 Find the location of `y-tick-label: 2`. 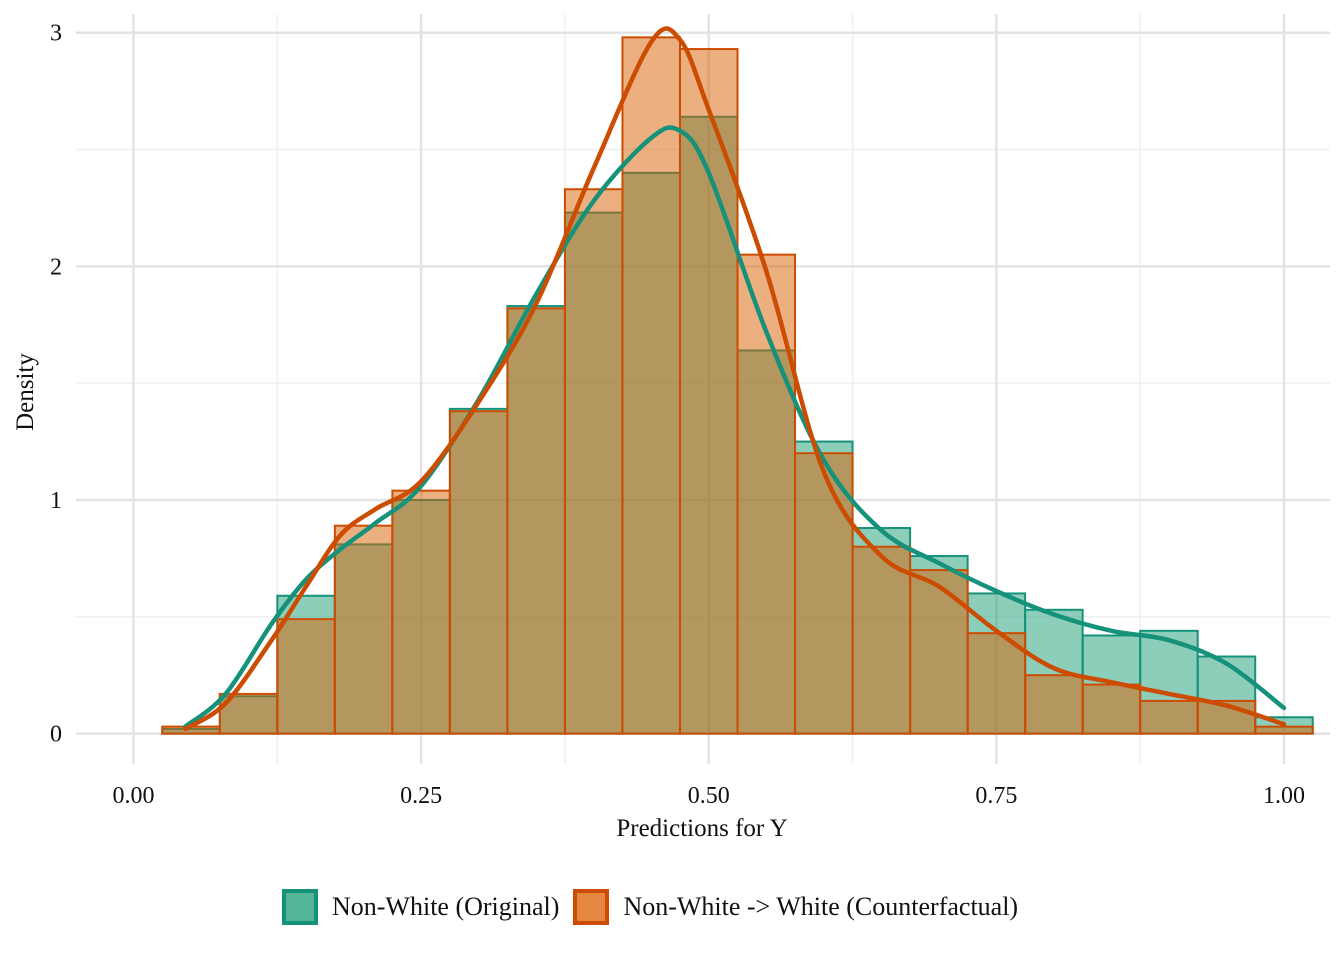

y-tick-label: 2 is located at coordinates (56, 267).